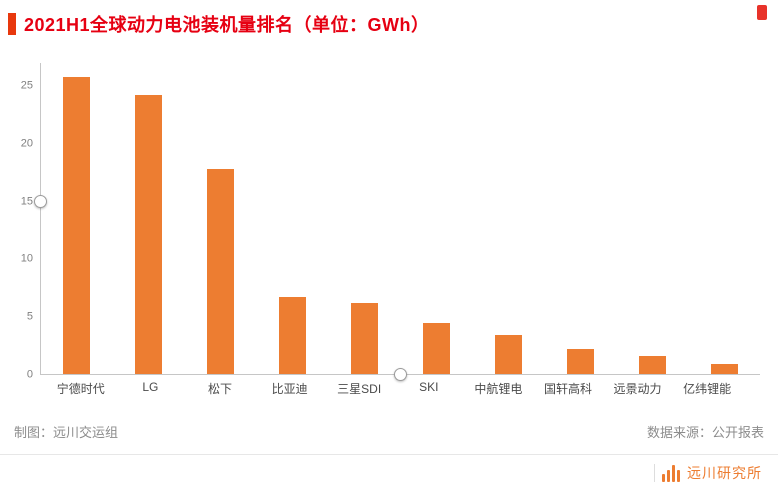 This screenshot has width=778, height=488. What do you see at coordinates (498, 389) in the screenshot?
I see `x-tick-label: 中航锂电` at bounding box center [498, 389].